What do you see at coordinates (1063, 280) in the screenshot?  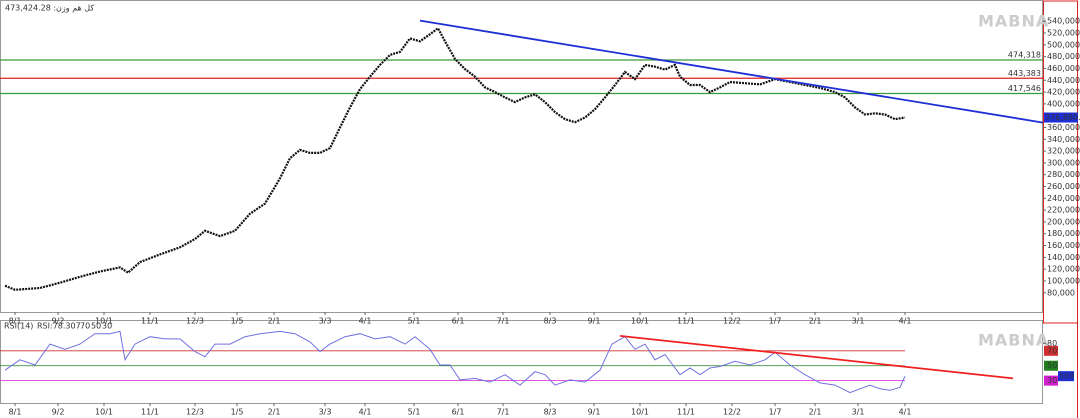 I see `y-tick-label: 100,000` at bounding box center [1063, 280].